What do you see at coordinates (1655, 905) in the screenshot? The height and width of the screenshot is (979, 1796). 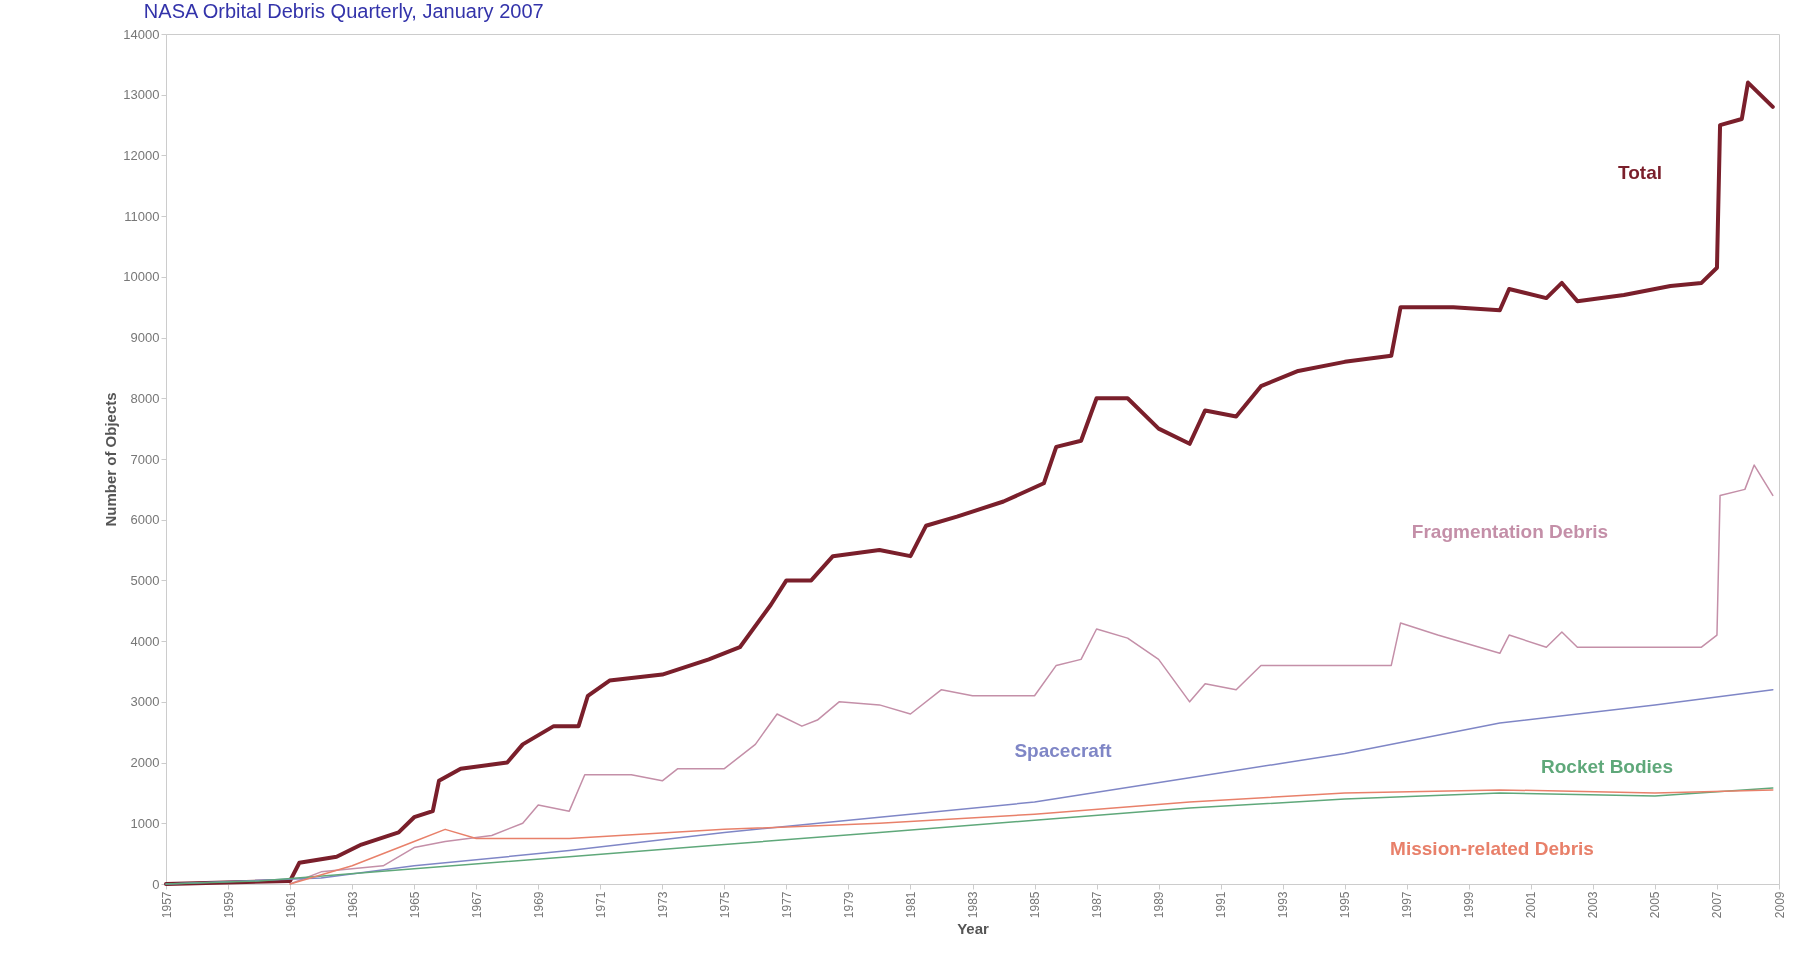 I see `x-tick-label: 2005` at bounding box center [1655, 905].